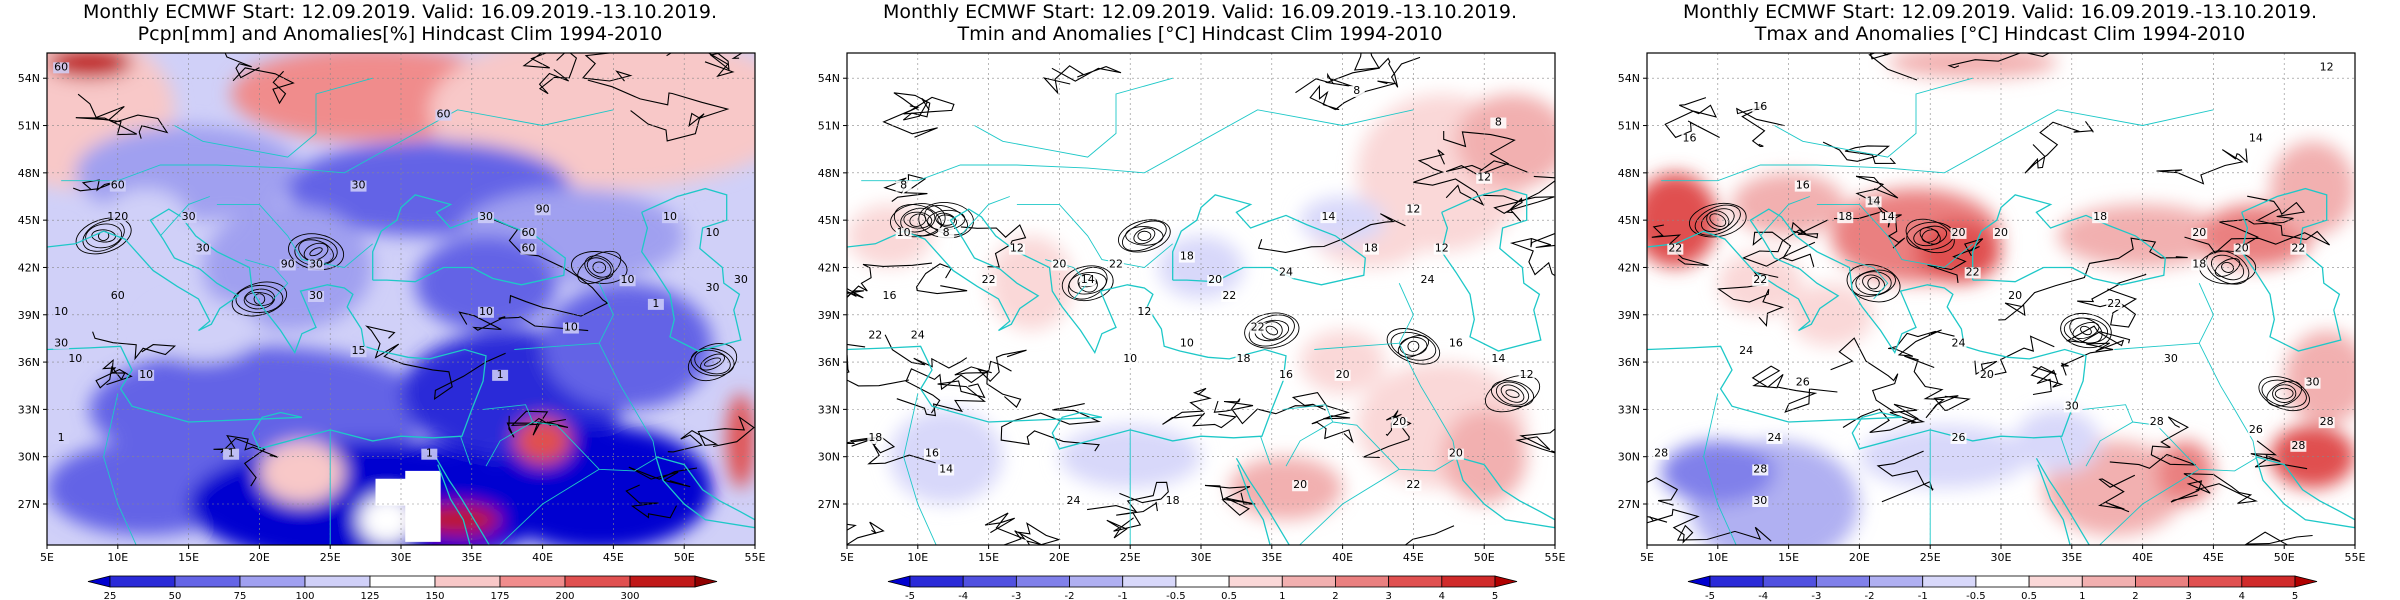 The height and width of the screenshot is (600, 2400). Describe the element at coordinates (1371, 248) in the screenshot. I see `contour-label: 18` at that location.